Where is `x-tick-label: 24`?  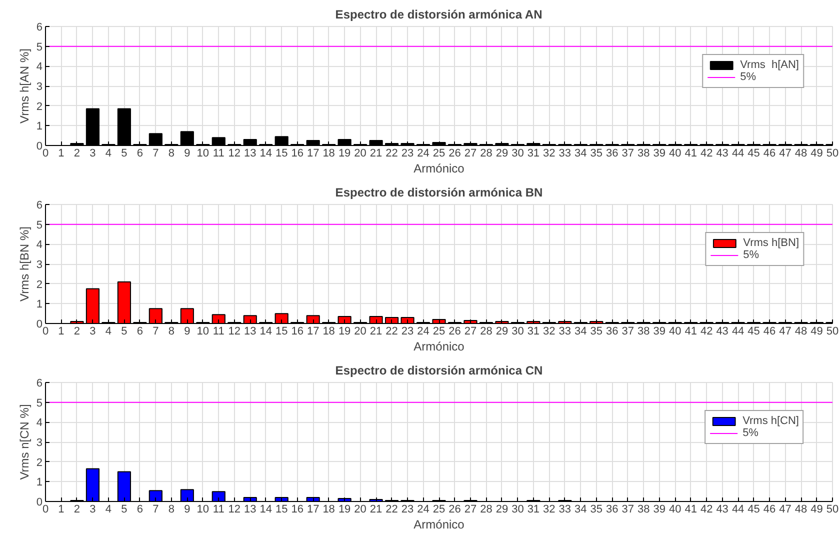
x-tick-label: 24 is located at coordinates (423, 332).